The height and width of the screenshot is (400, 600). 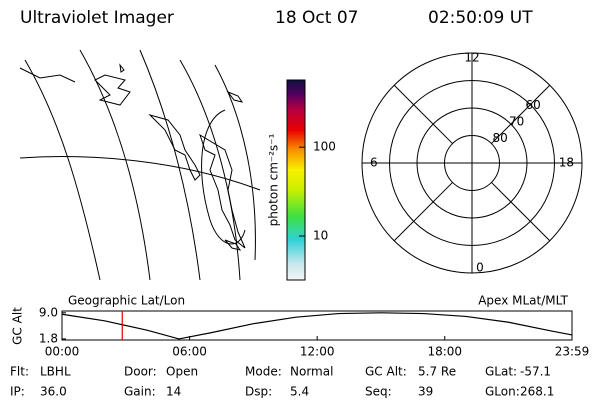 What do you see at coordinates (516, 122) in the screenshot?
I see `lat-label: 70` at bounding box center [516, 122].